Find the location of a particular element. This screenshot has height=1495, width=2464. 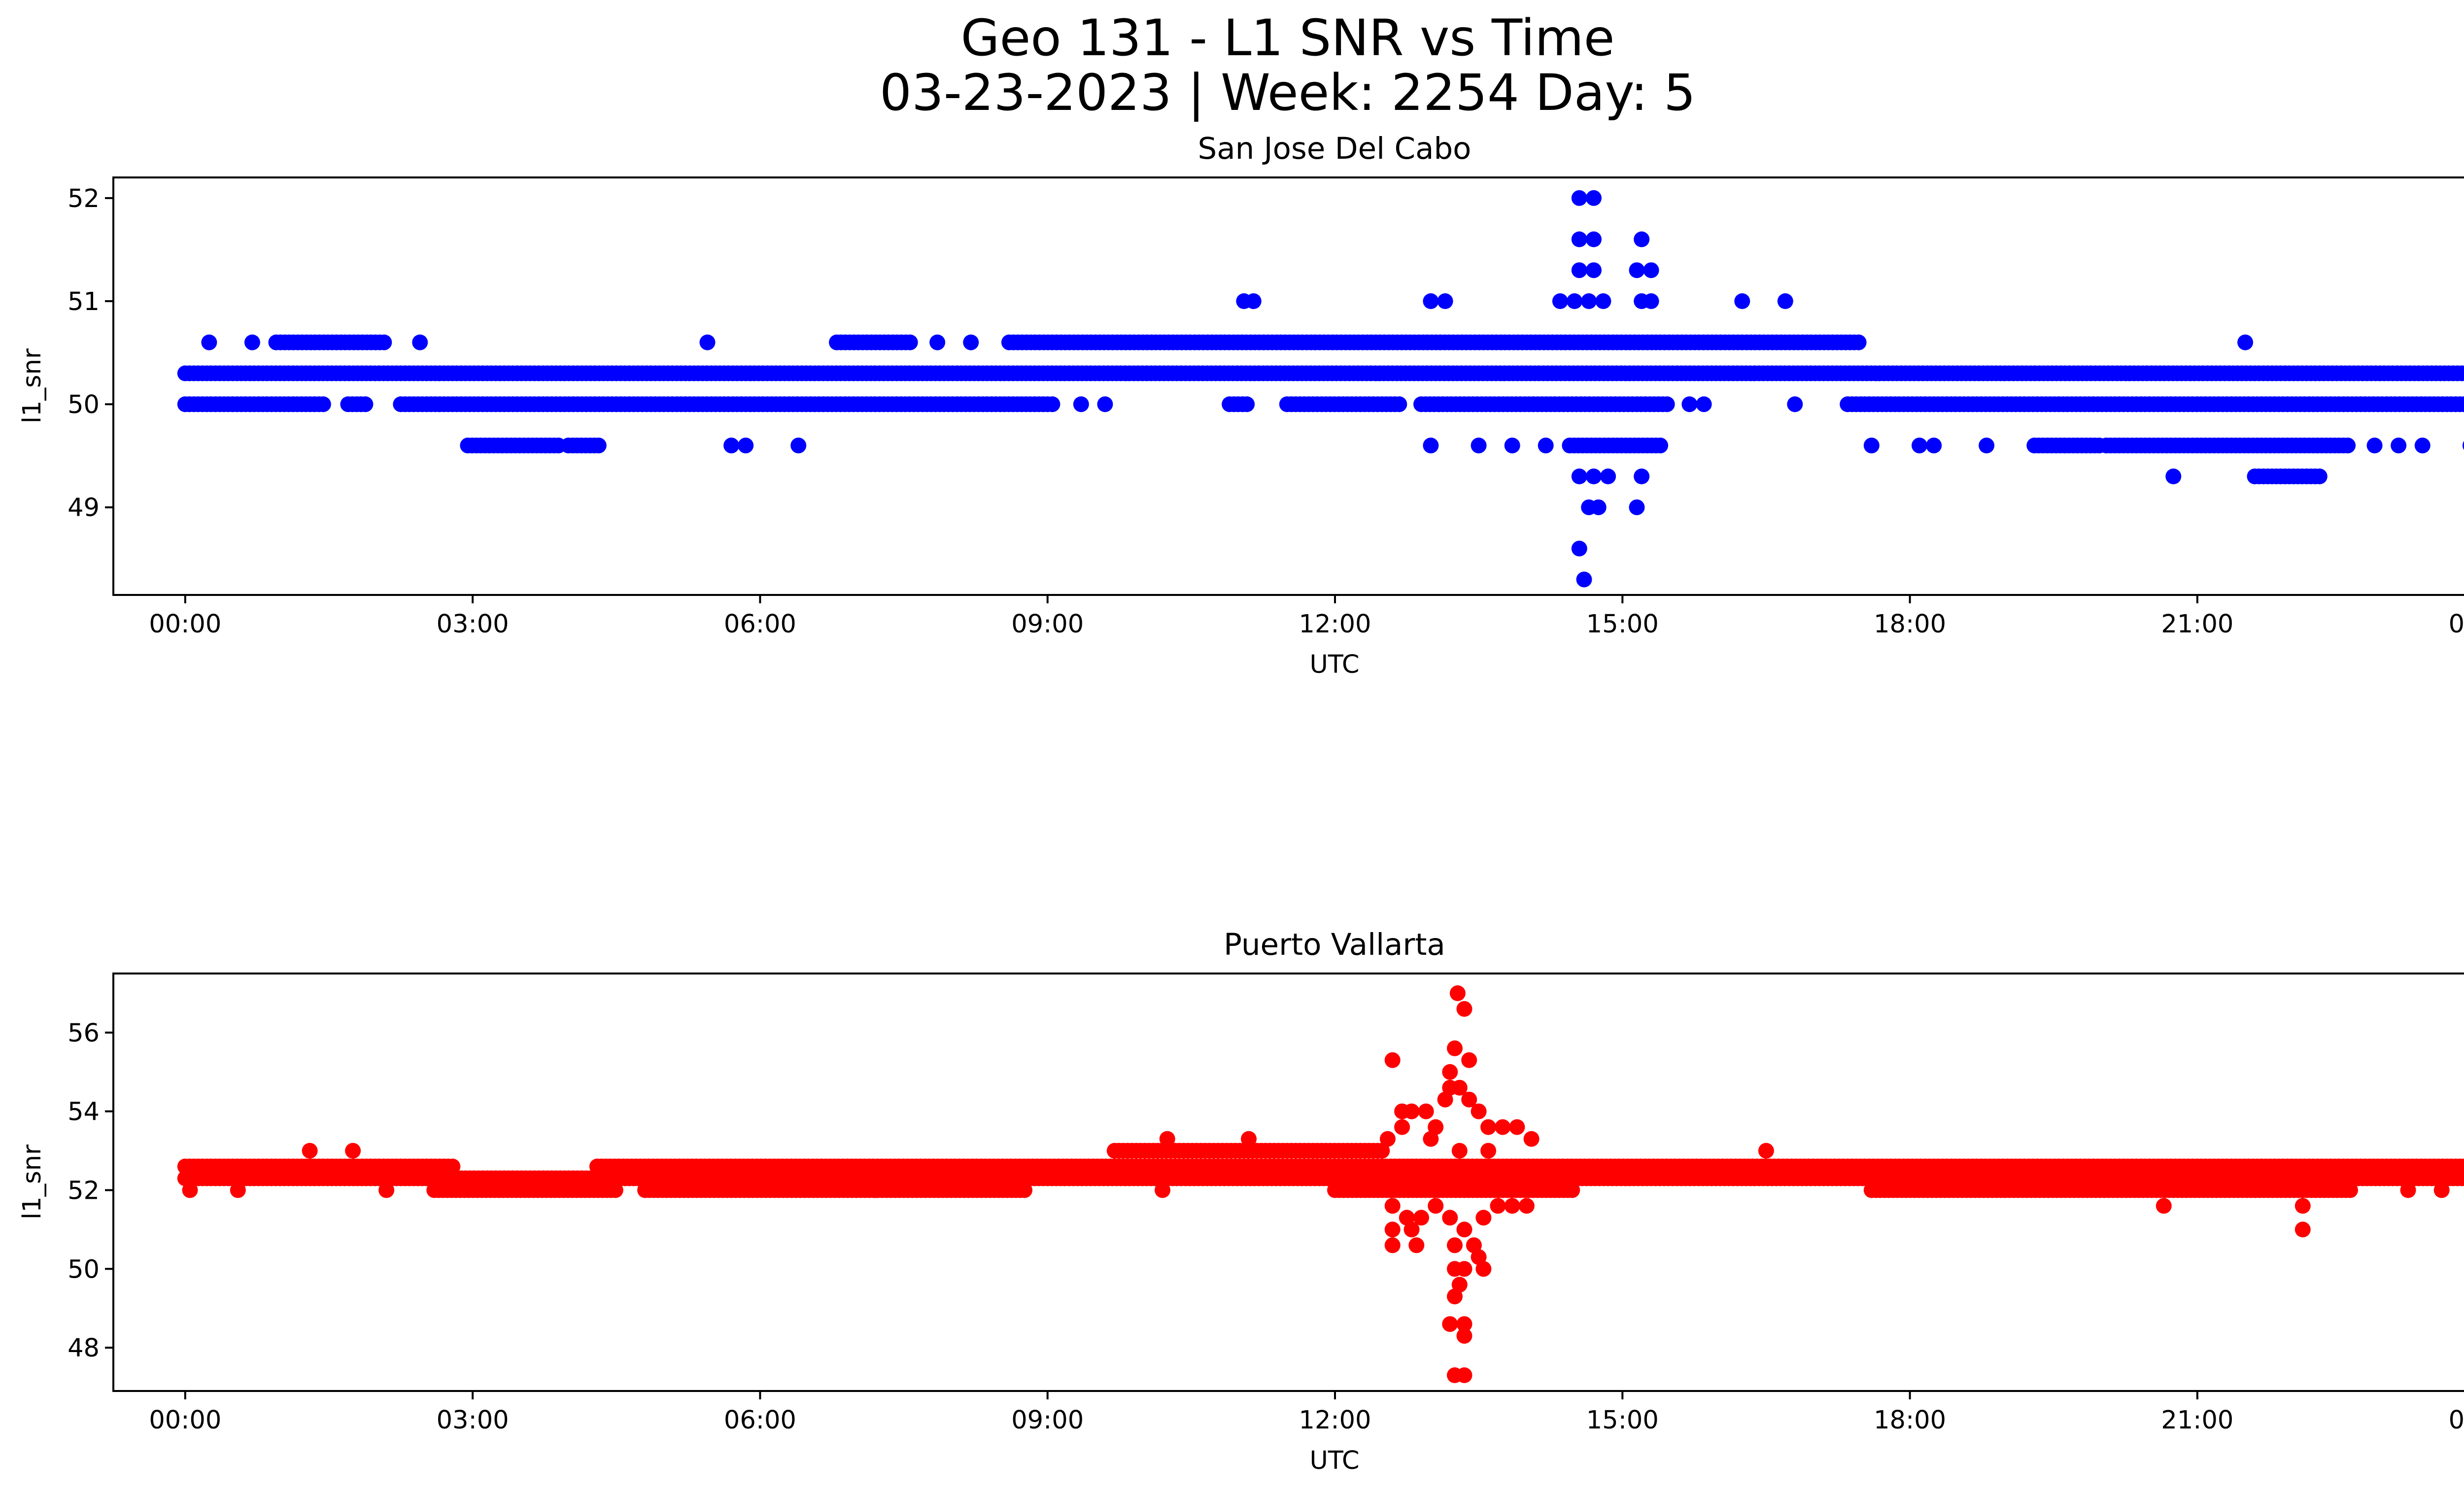

x-tick-label: 15:00 is located at coordinates (1622, 624).